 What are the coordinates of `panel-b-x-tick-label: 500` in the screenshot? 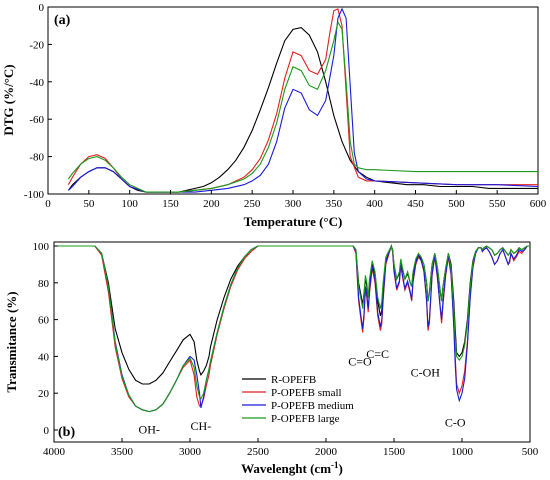 It's located at (530, 452).